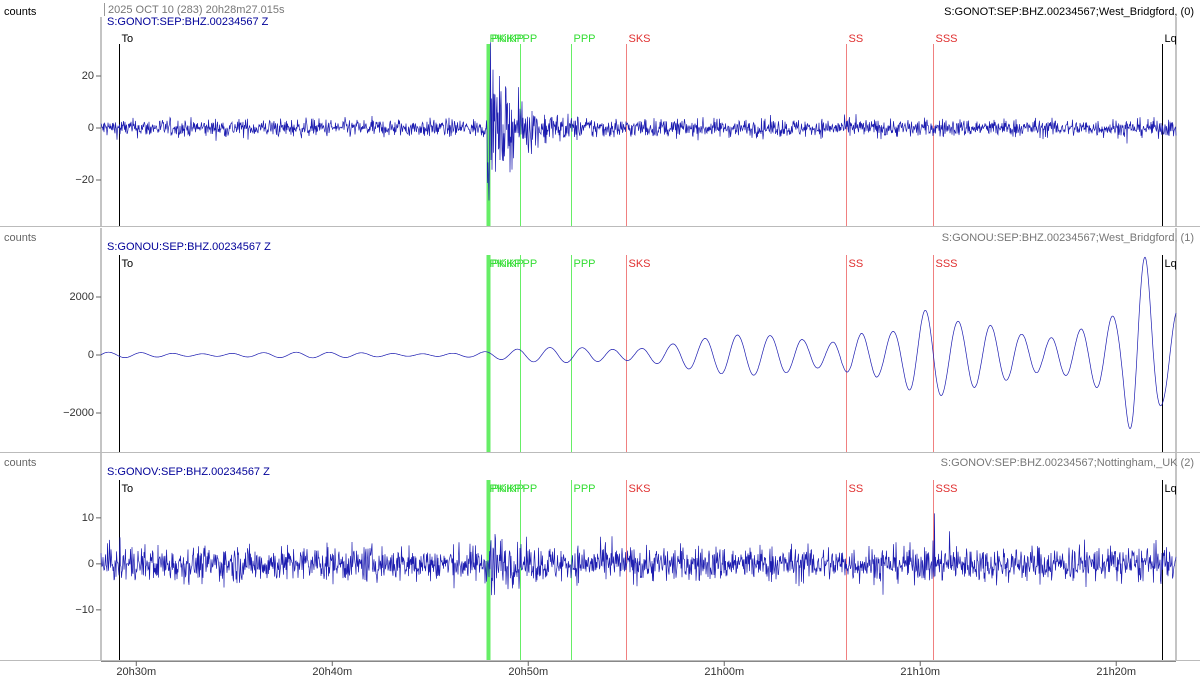 The width and height of the screenshot is (1200, 679). Describe the element at coordinates (188, 472) in the screenshot. I see `trace-name: S:GONOV:SEP:BHZ.00234567 Z` at that location.